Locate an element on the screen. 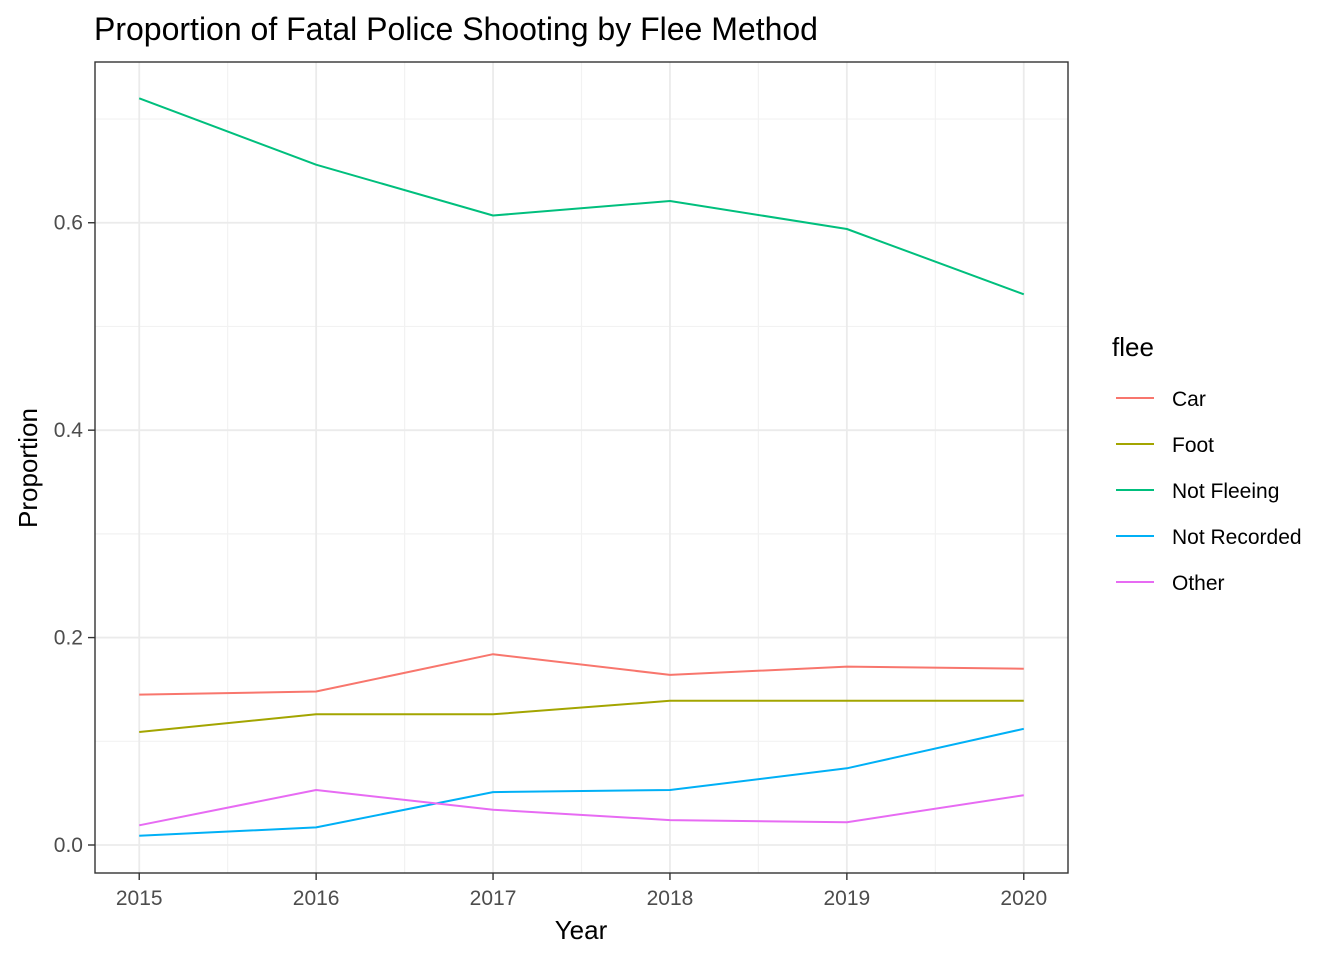 This screenshot has width=1344, height=960. x-tick-label: 2020 is located at coordinates (1023, 898).